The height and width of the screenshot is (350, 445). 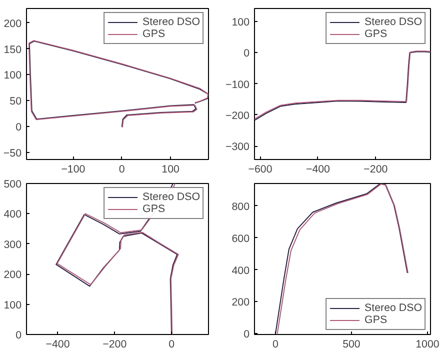 What do you see at coordinates (13, 50) in the screenshot?
I see `y-tick-label: 150` at bounding box center [13, 50].